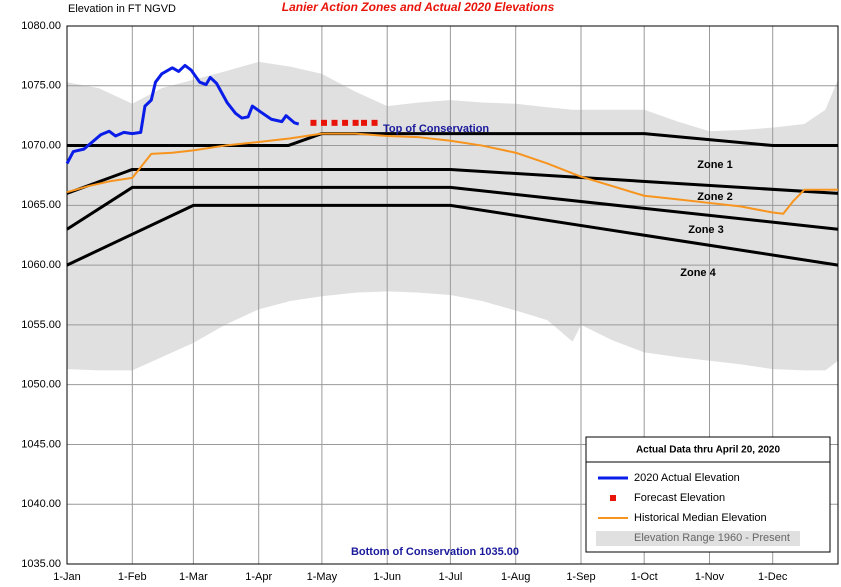 This screenshot has height=587, width=841. I want to click on y-tick-label: 1040.00, so click(41, 504).